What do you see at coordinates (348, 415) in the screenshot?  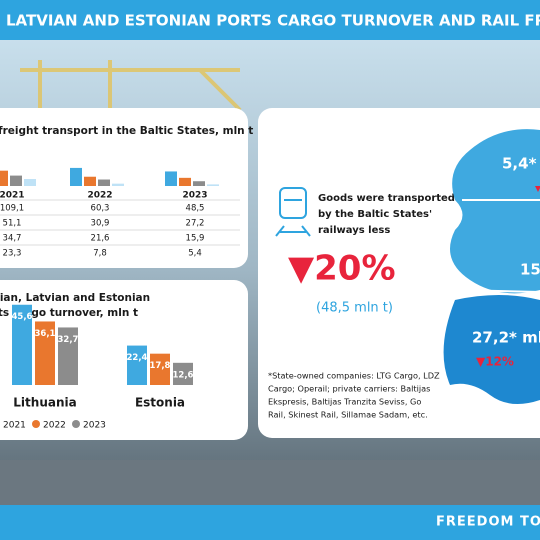 I see `note: Rail, Skinest Rail, Sillamae Sadam, etc.` at bounding box center [348, 415].